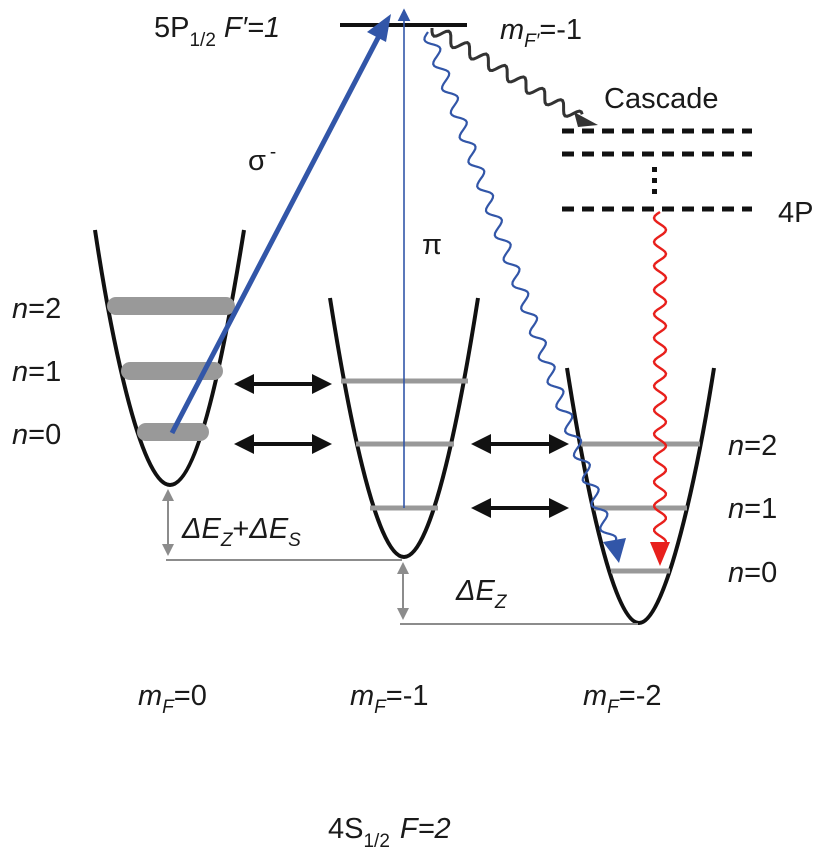 The image size is (822, 857). Describe the element at coordinates (283, 444) in the screenshot. I see `double-arrow-left-bottom` at that location.